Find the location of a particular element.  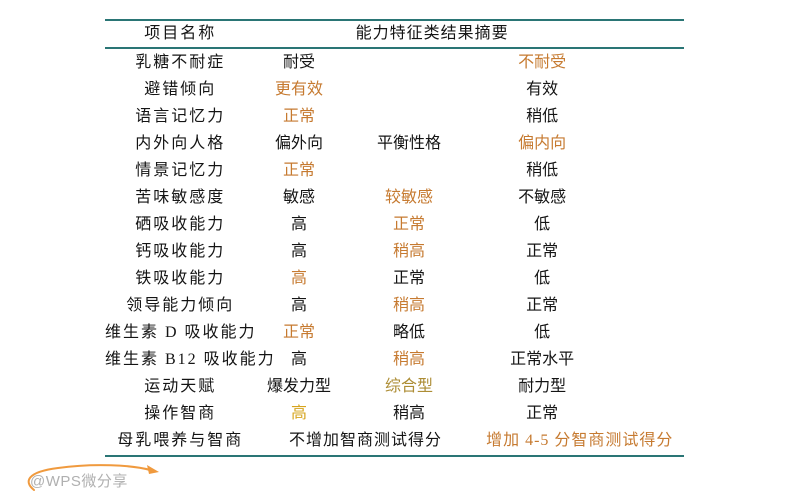

row-label: 母乳喂养与智商 is located at coordinates (180, 441).